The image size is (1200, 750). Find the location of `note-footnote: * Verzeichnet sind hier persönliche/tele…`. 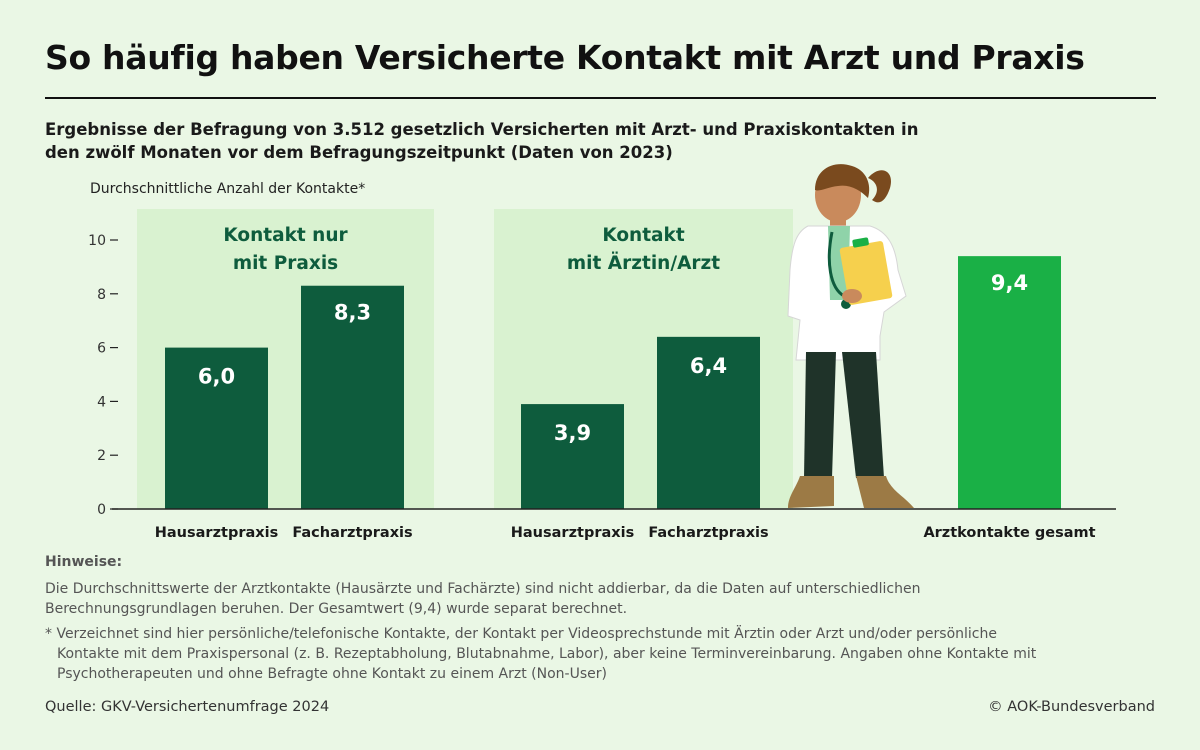

note-footnote: * Verzeichnet sind hier persönliche/tele… is located at coordinates (541, 654).